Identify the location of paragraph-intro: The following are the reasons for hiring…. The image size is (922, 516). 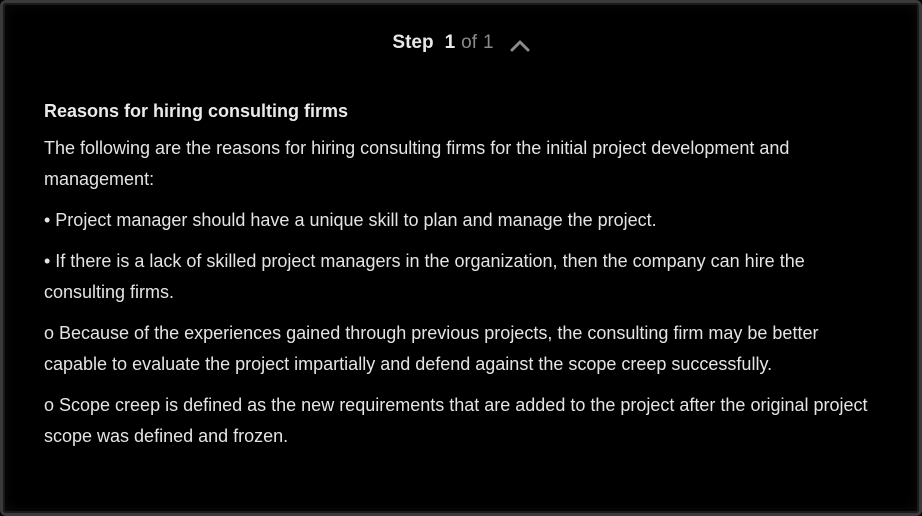
(417, 163).